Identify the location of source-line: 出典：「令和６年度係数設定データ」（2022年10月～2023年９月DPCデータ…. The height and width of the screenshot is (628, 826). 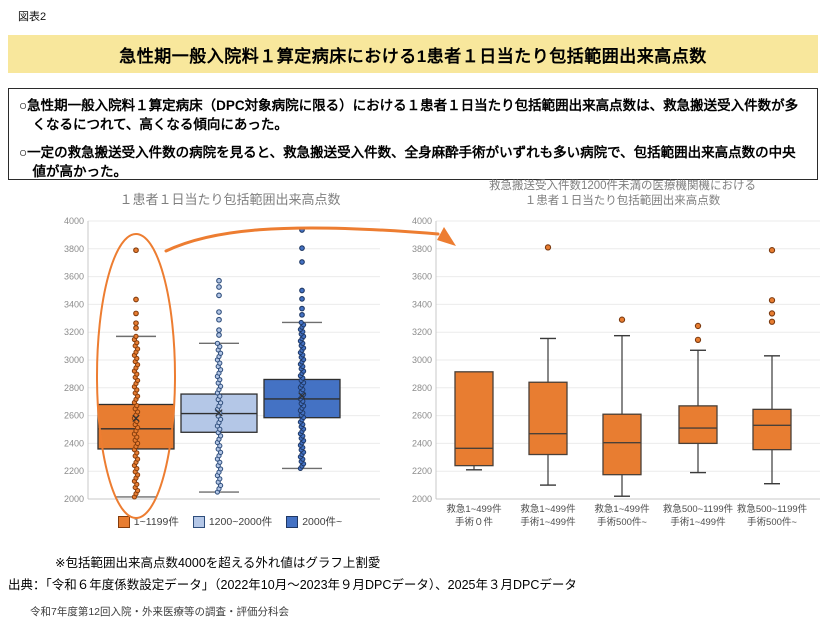
(292, 585).